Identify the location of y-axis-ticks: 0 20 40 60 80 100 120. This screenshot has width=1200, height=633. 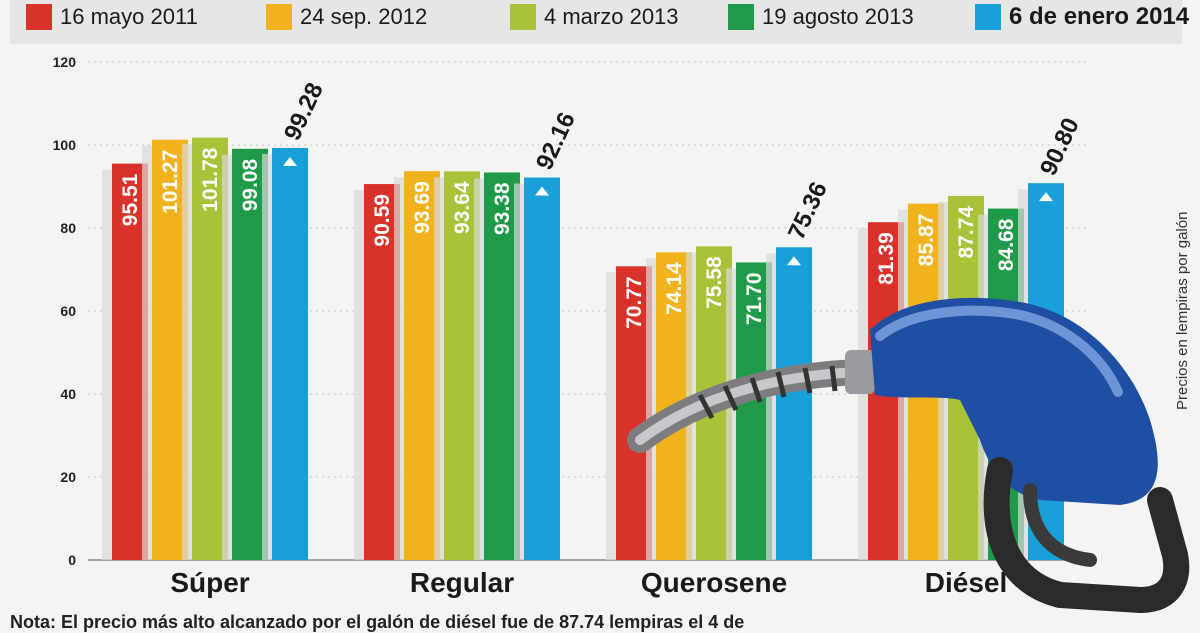
(65, 311).